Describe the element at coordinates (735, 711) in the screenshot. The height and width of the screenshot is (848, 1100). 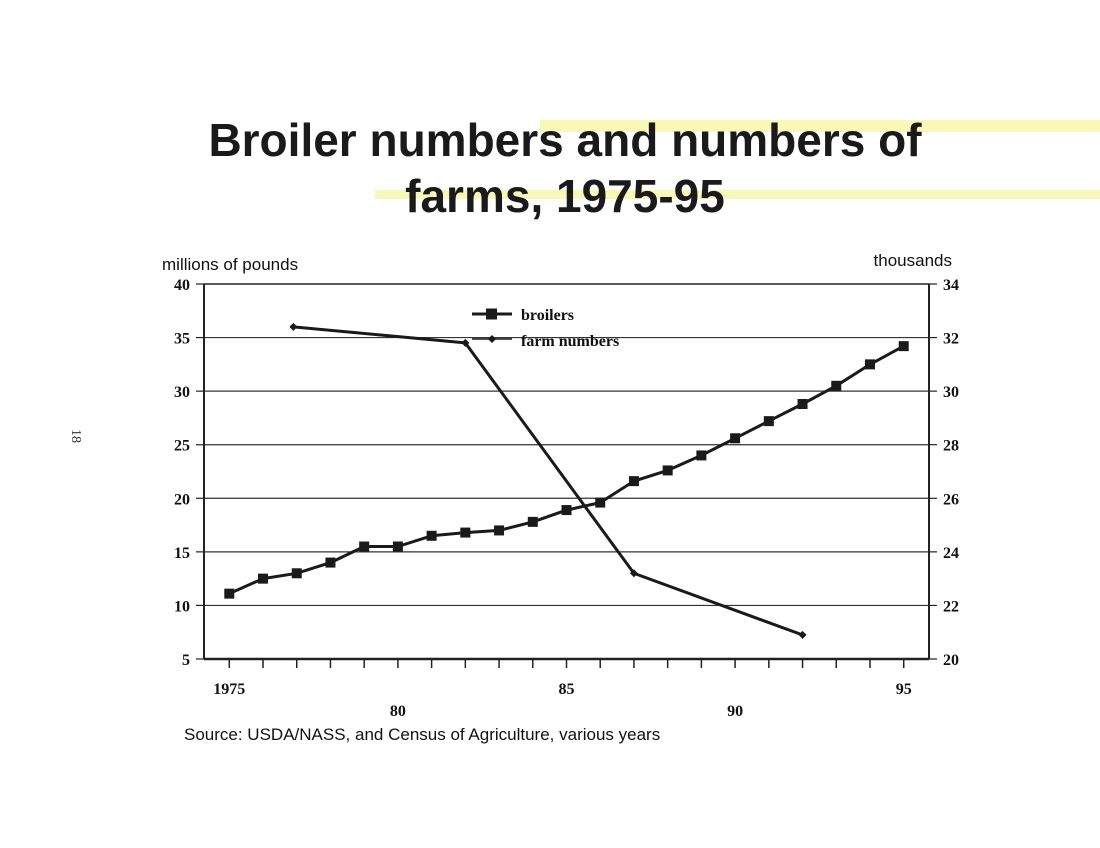
I see `x-tick-label: 90` at that location.